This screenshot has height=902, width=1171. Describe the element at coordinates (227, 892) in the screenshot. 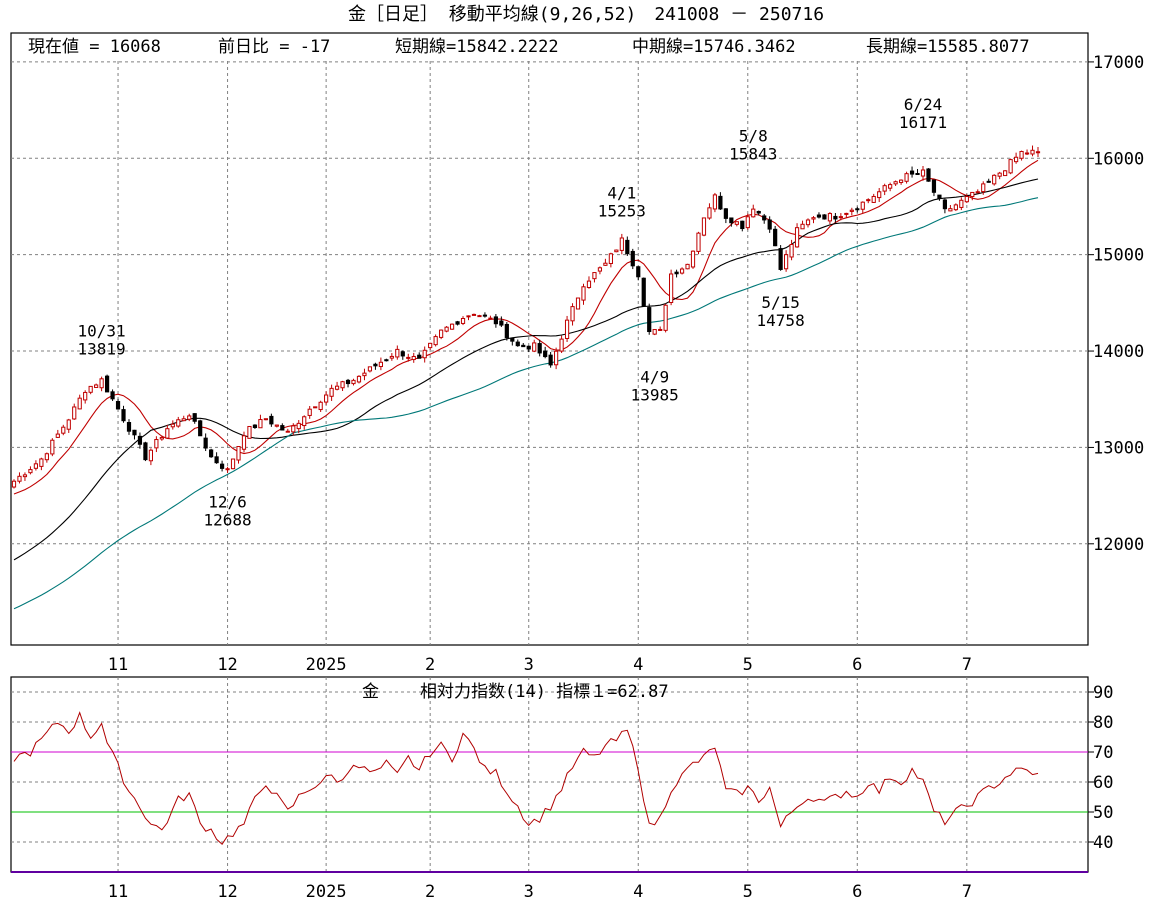

I see `date-tick-label: 12` at that location.